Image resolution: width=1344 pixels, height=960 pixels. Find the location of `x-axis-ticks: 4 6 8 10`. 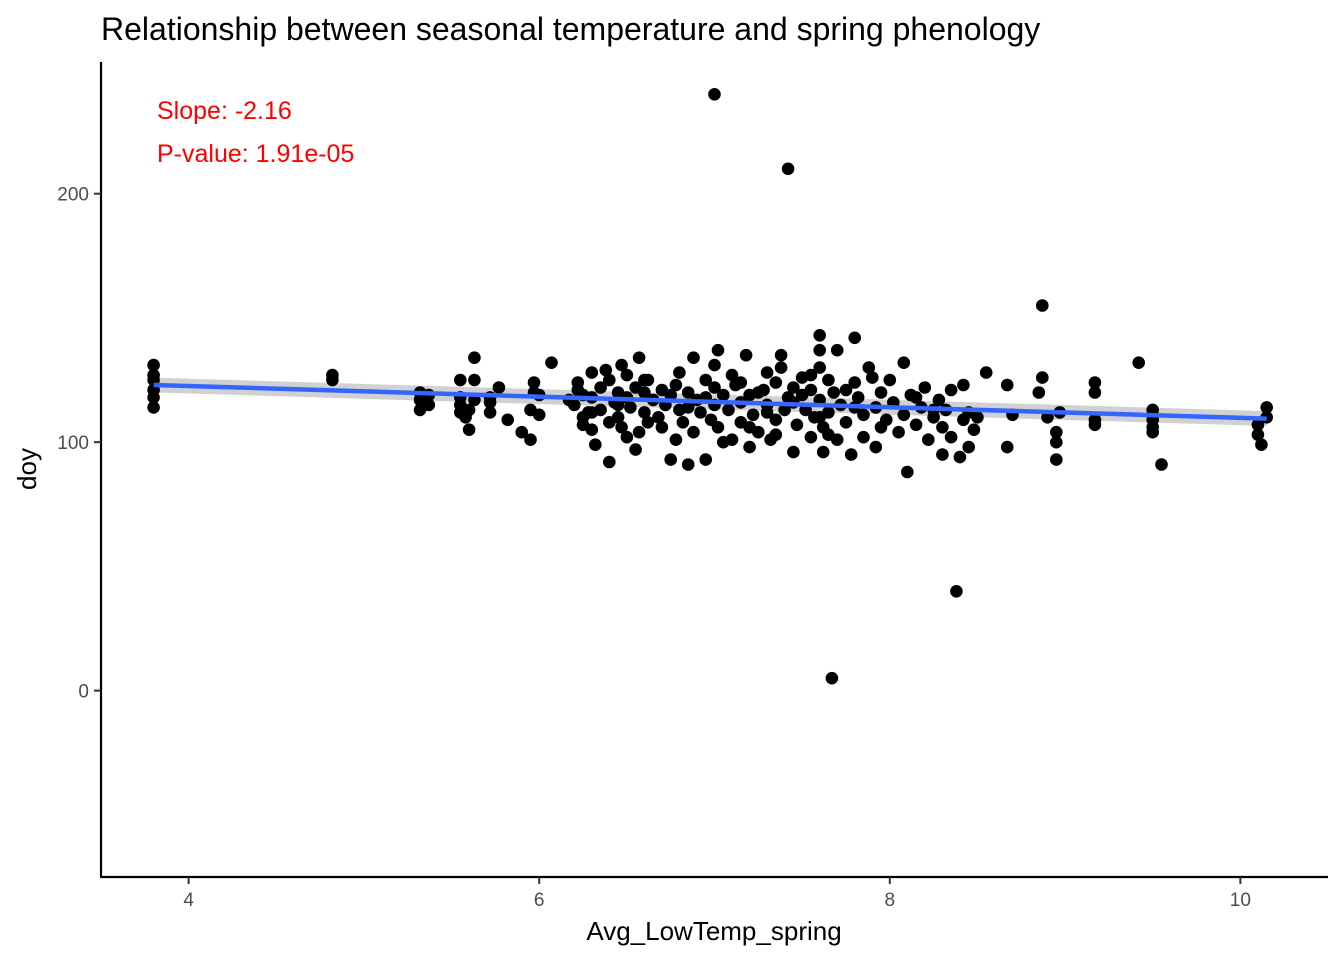

x-axis-ticks: 4 6 8 10 is located at coordinates (717, 894).